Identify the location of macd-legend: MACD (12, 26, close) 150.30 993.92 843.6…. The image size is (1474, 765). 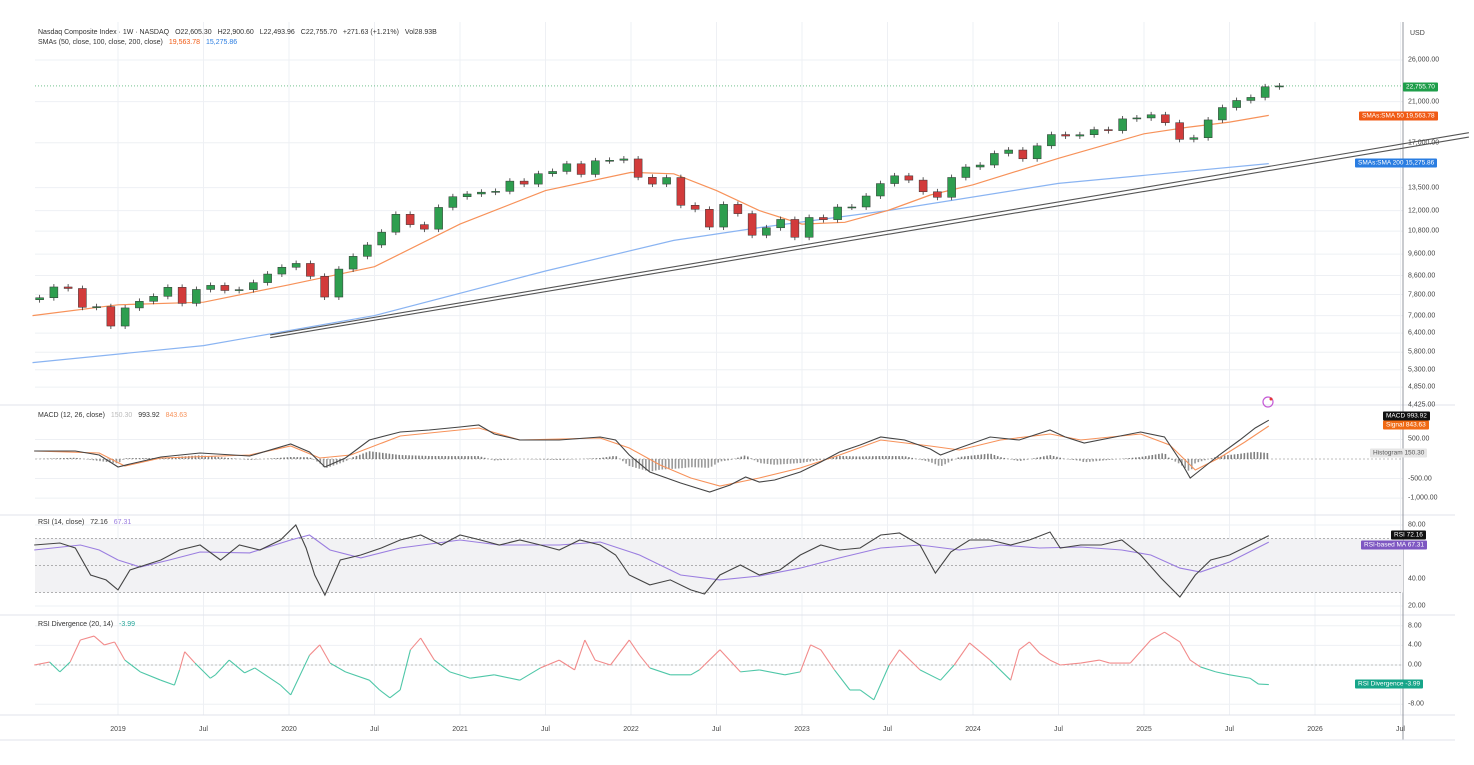
(114, 415).